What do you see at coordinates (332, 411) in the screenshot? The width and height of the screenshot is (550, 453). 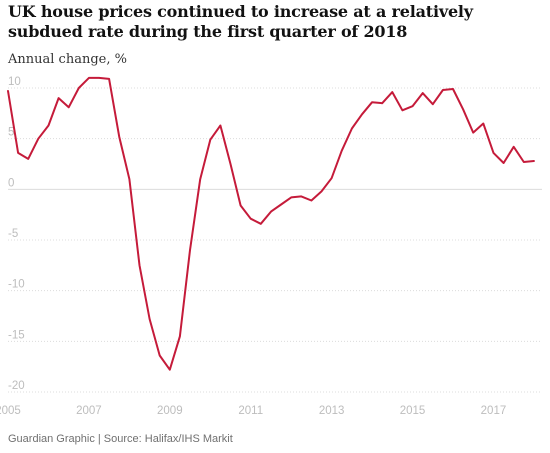 I see `x-tick-label: 2013` at bounding box center [332, 411].